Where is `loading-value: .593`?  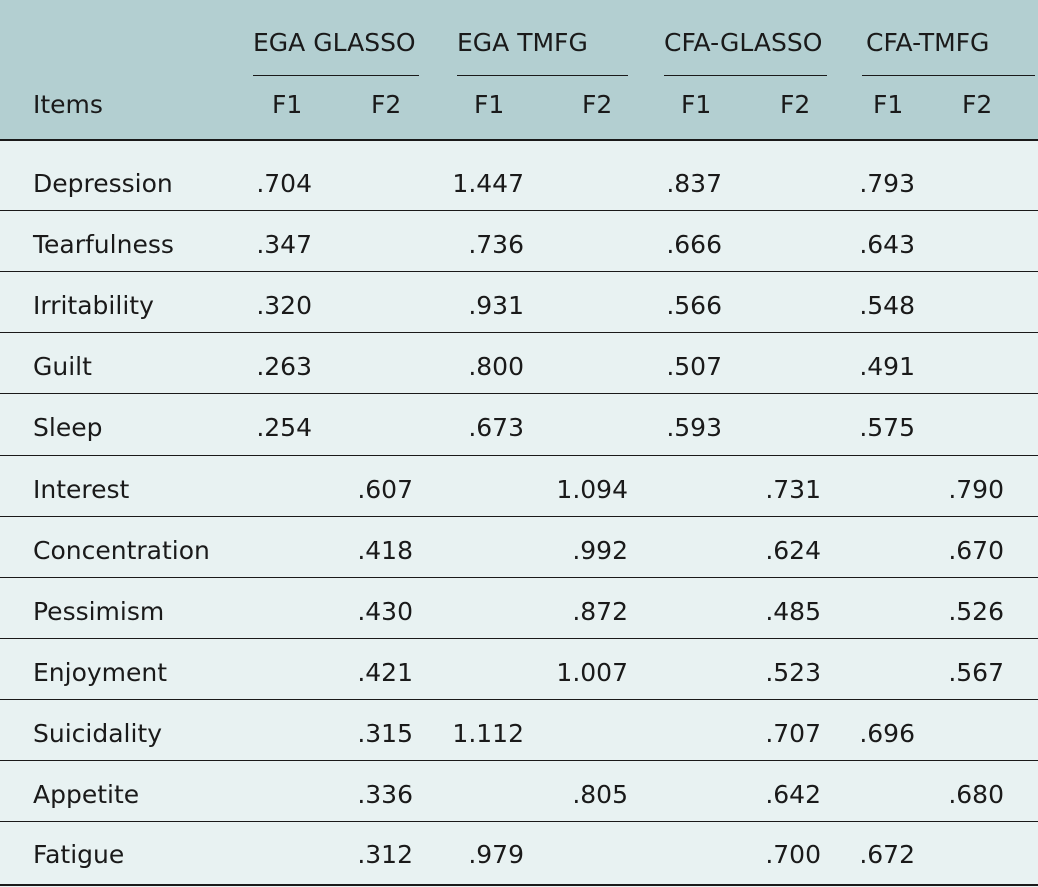 loading-value: .593 is located at coordinates (694, 427).